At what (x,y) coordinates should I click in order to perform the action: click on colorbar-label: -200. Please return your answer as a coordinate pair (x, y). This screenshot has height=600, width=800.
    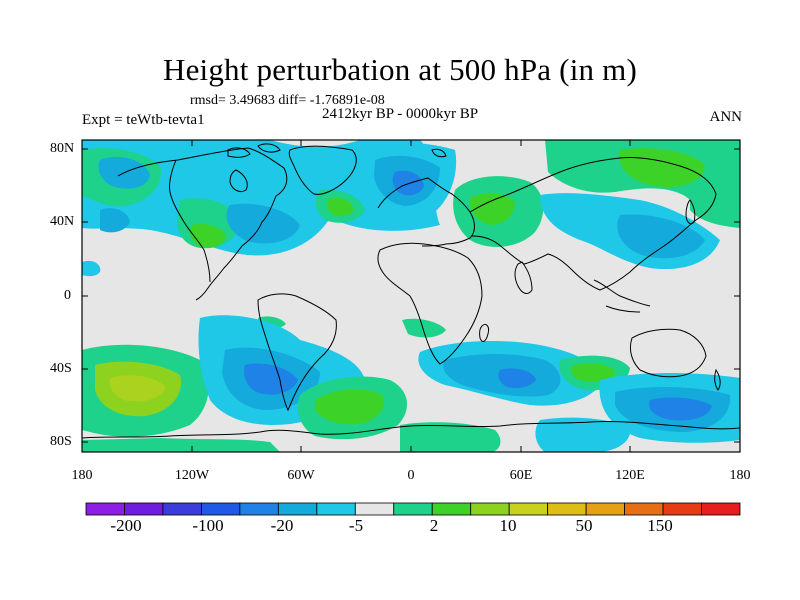
    Looking at the image, I should click on (126, 525).